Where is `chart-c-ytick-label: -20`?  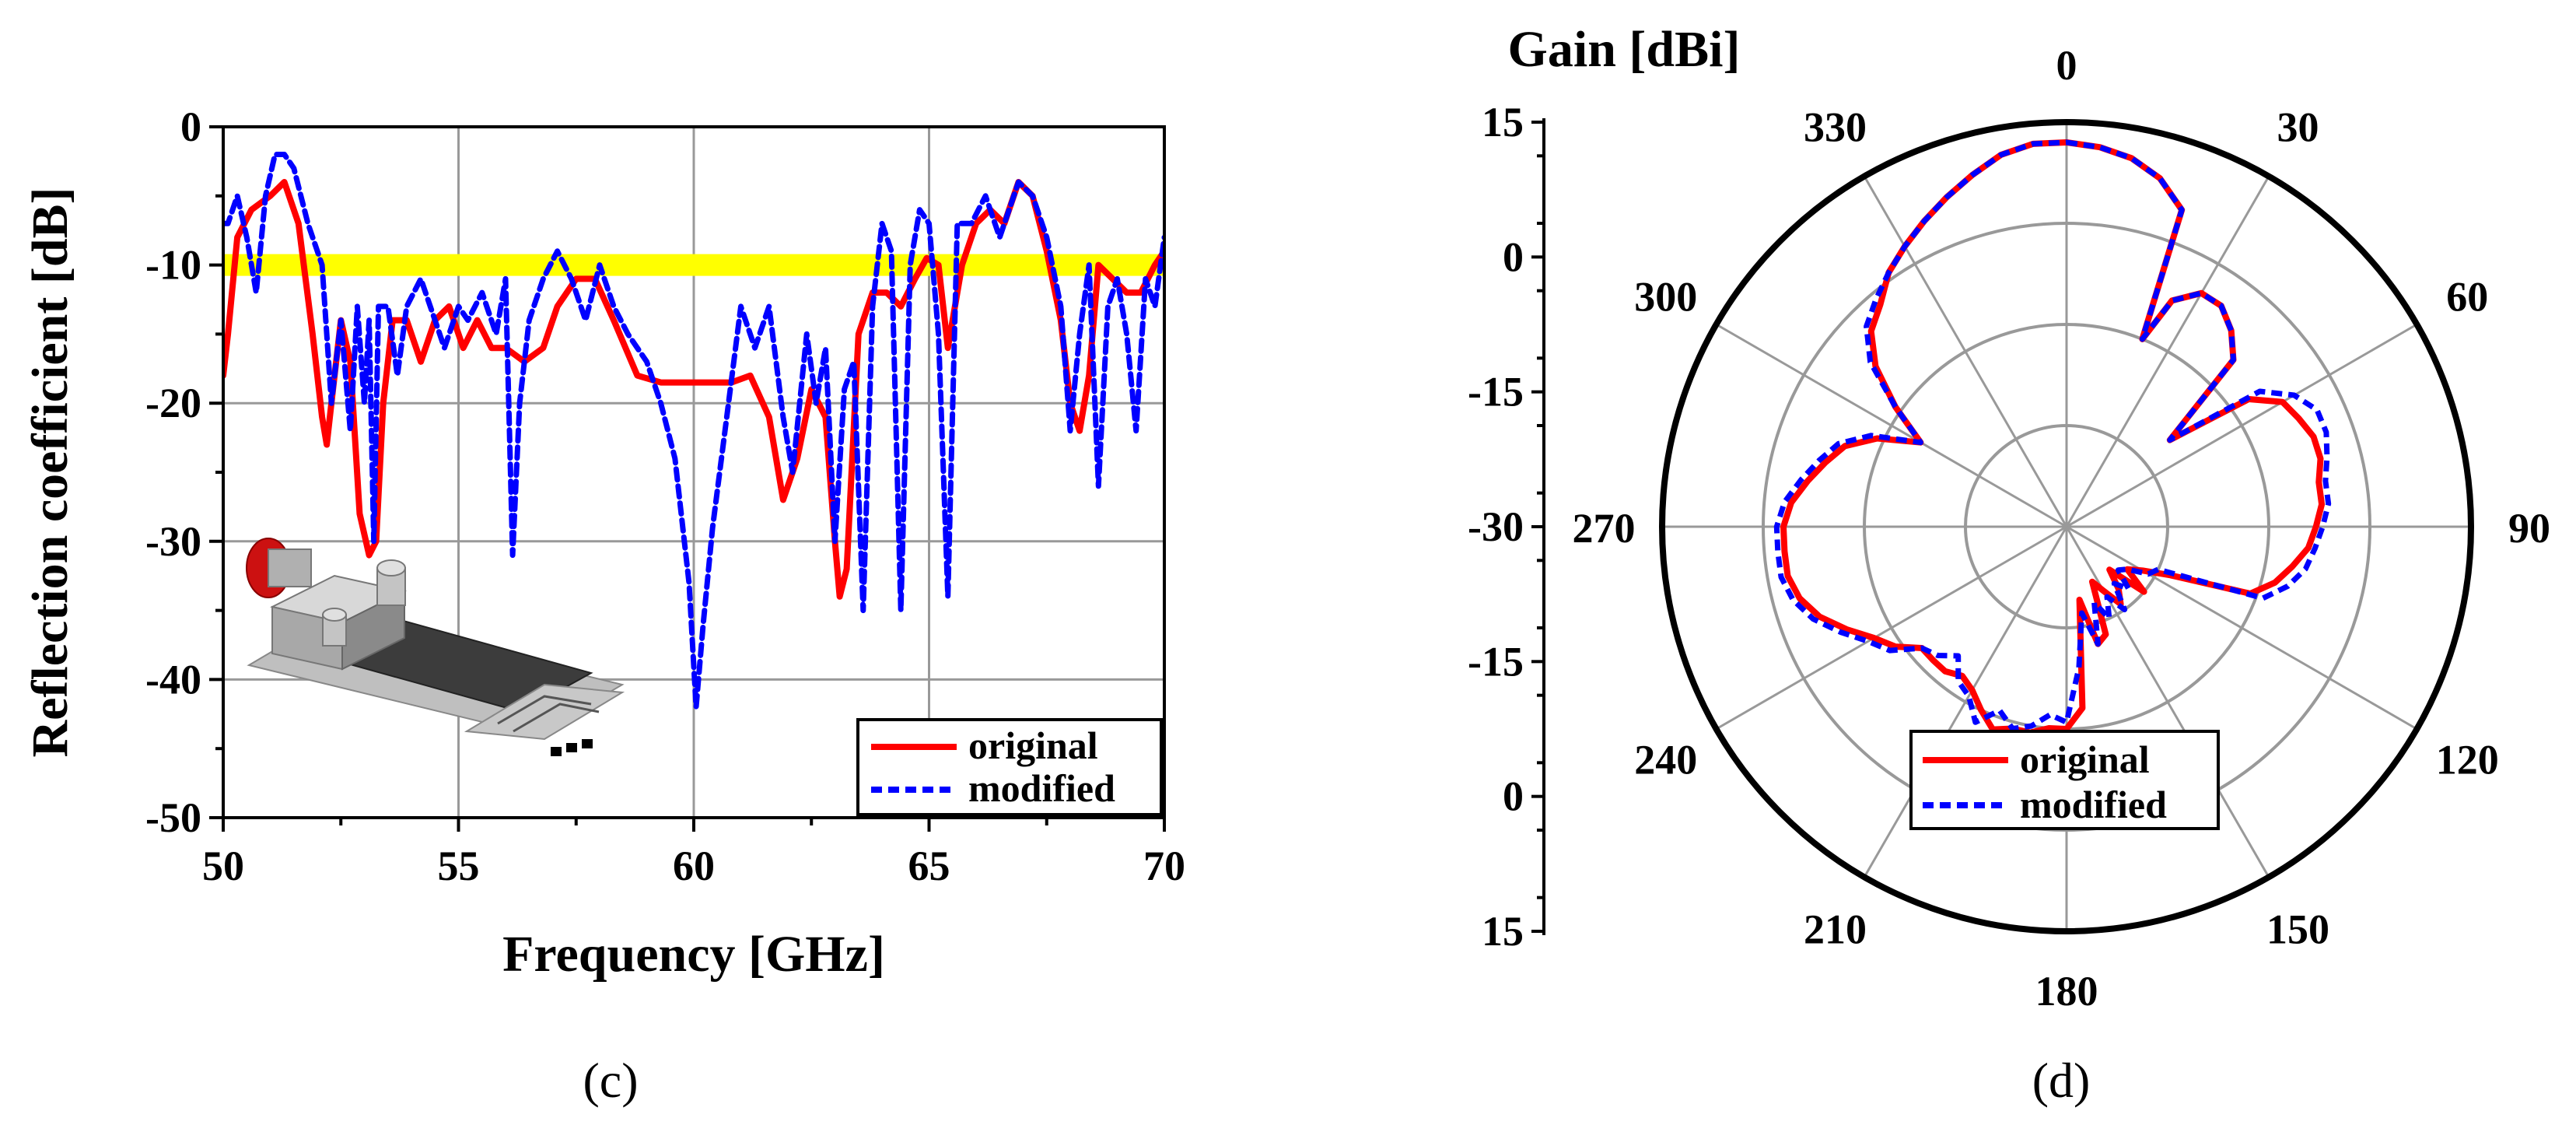 chart-c-ytick-label: -20 is located at coordinates (173, 403).